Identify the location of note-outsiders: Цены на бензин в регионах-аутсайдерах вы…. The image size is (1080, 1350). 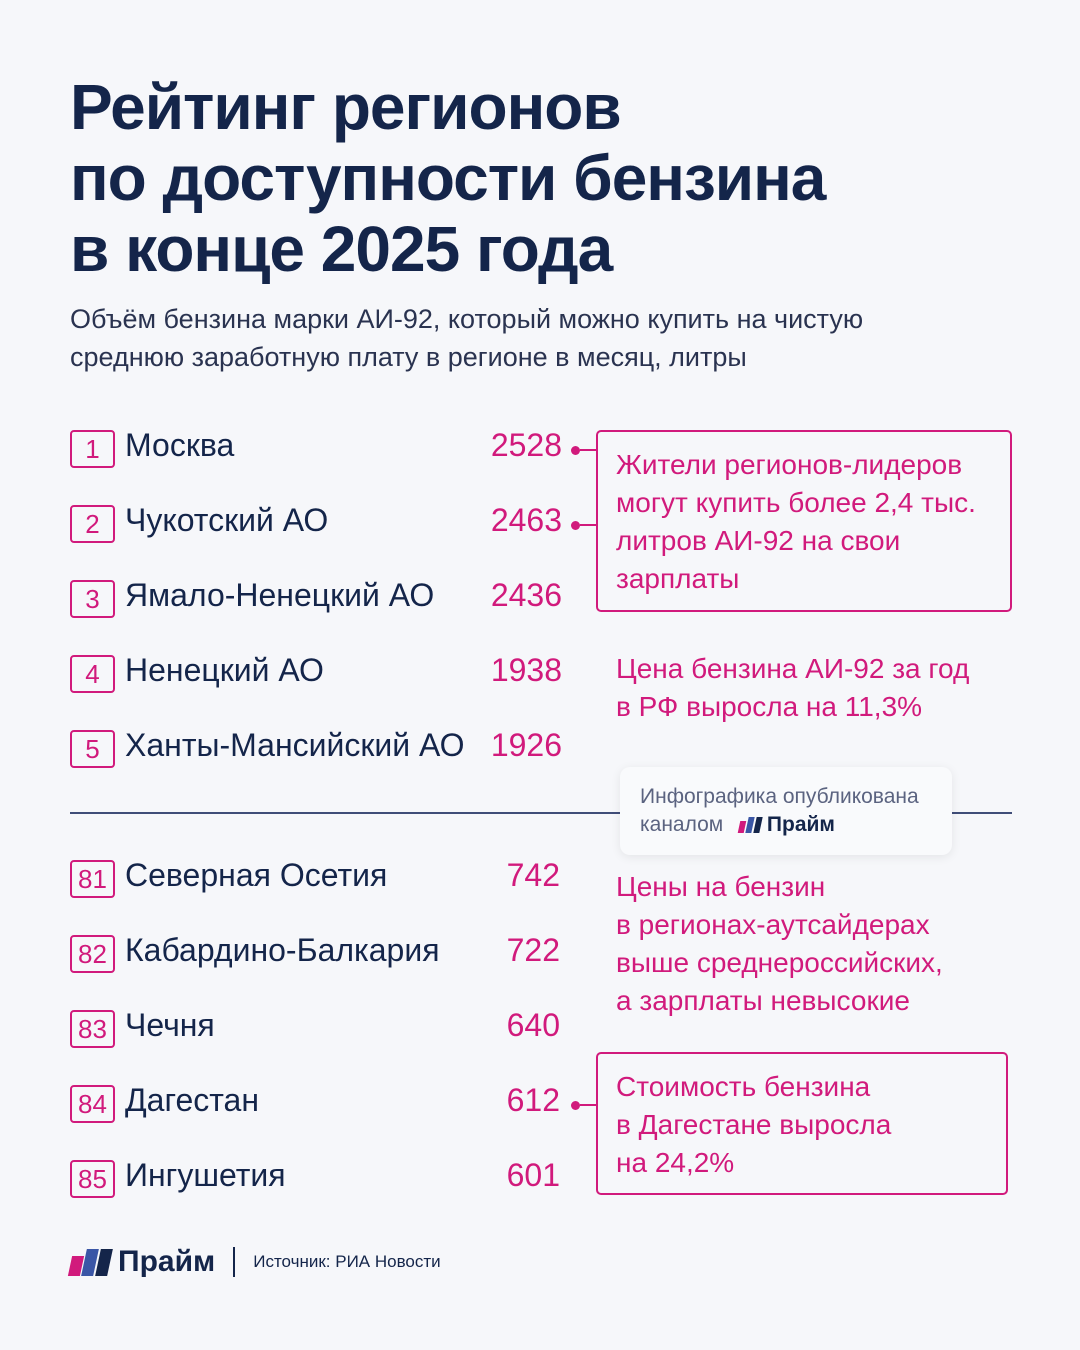
(779, 943).